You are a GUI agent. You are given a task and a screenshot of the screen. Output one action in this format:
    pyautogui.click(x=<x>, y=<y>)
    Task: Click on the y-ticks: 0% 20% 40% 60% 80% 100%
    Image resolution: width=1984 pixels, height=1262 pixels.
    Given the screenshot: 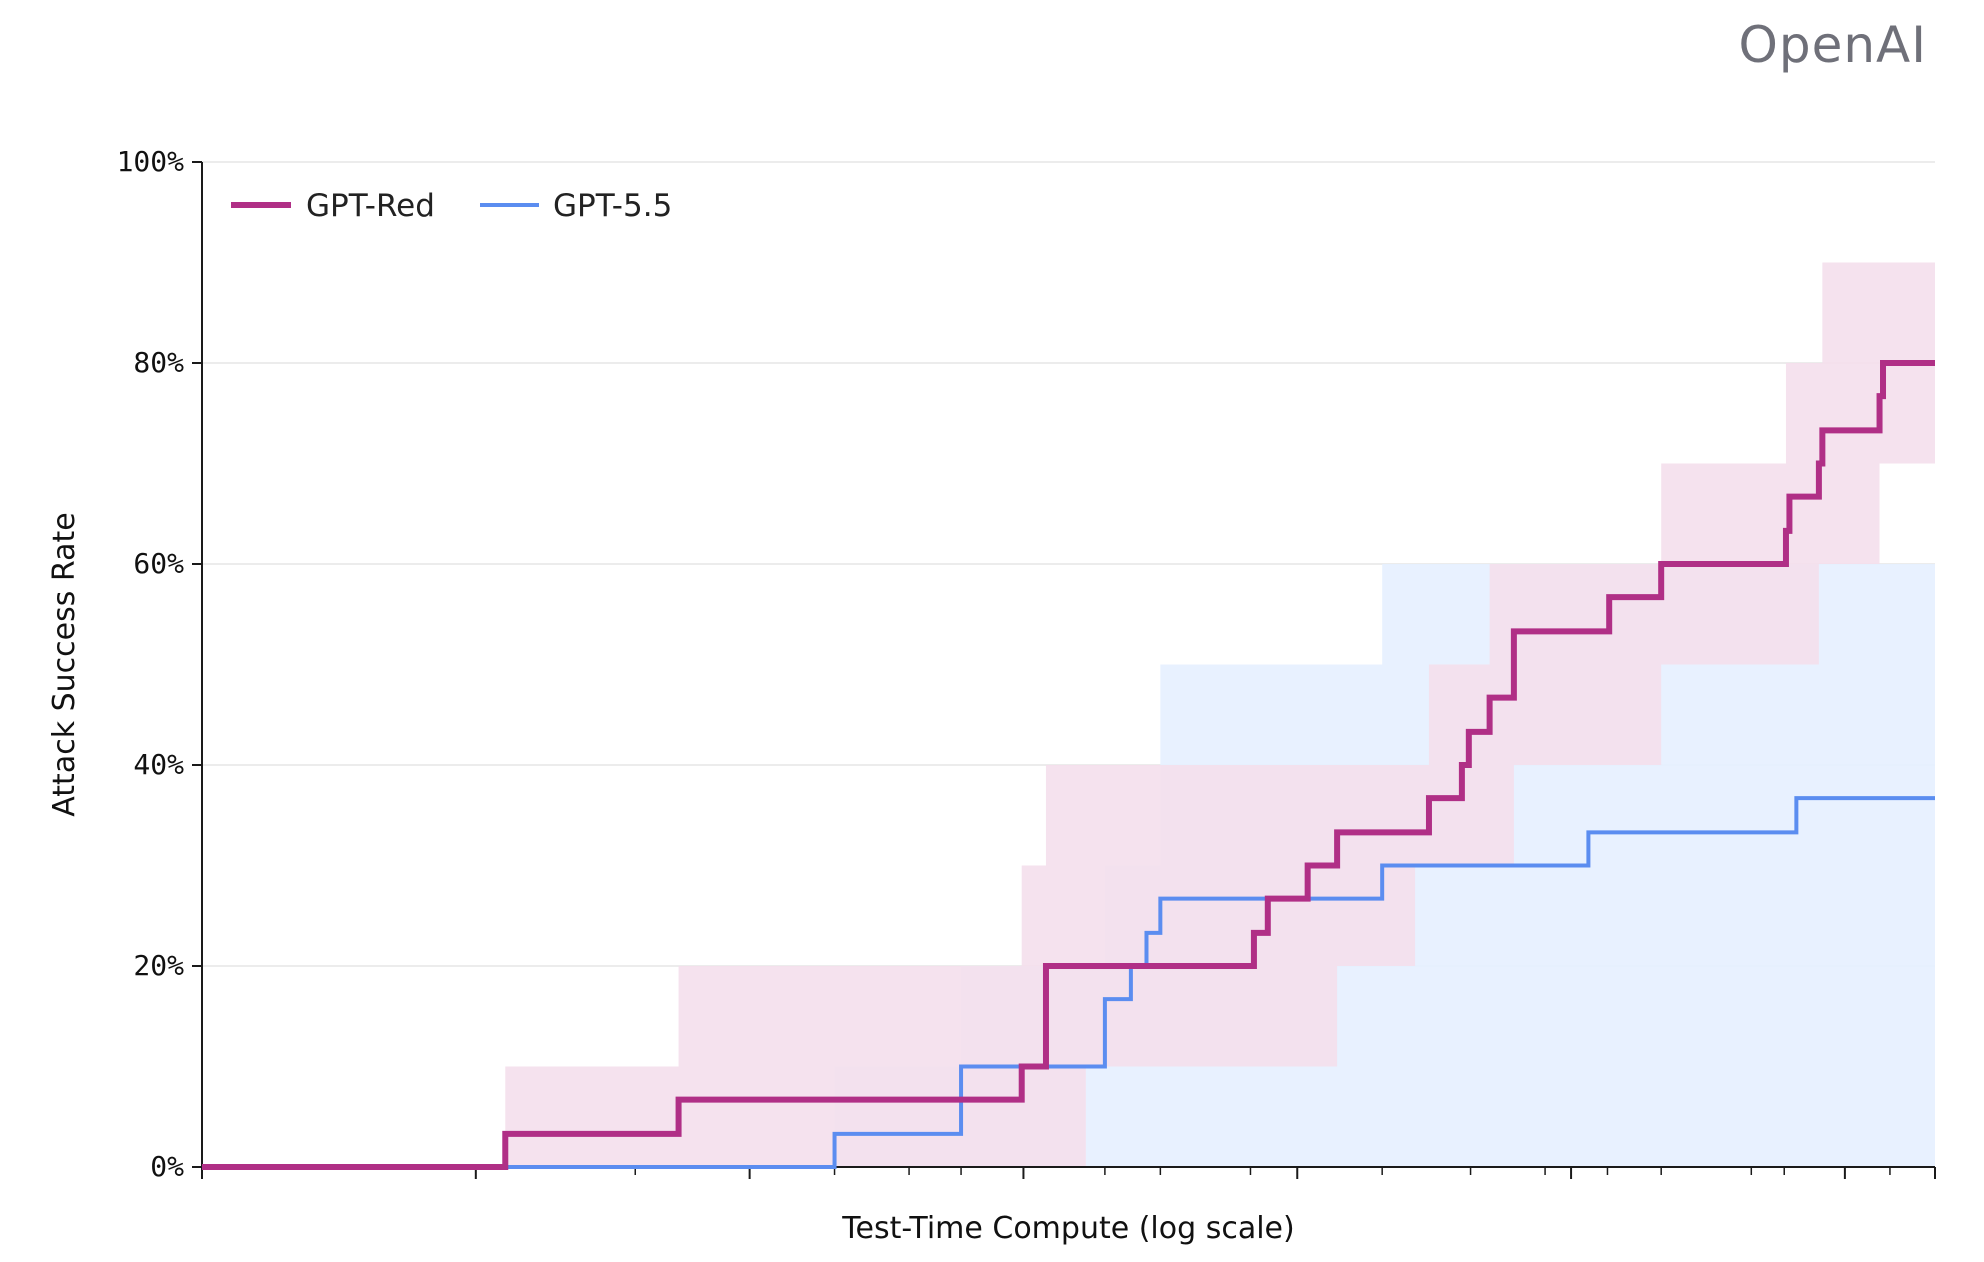 What is the action you would take?
    pyautogui.click(x=159, y=664)
    